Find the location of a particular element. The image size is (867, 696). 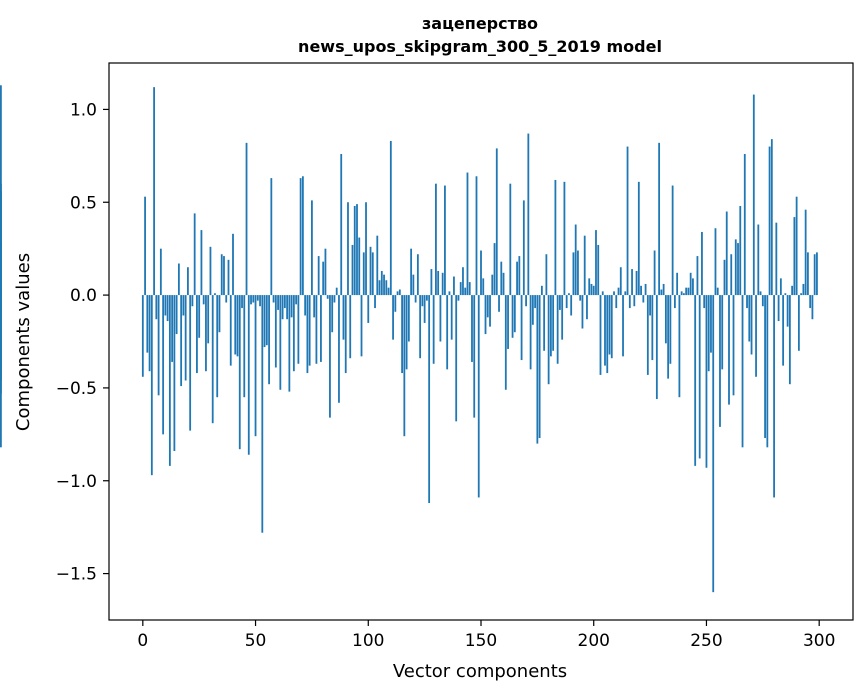

x-tick-label: 0 is located at coordinates (142, 641).